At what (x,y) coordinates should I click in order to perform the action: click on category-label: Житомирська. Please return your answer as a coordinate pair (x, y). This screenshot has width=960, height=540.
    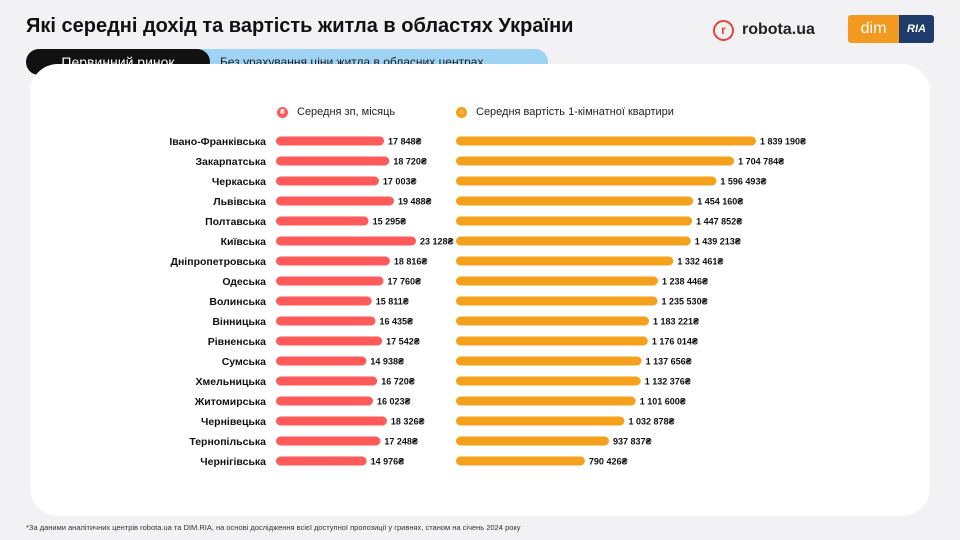
    Looking at the image, I should click on (230, 402).